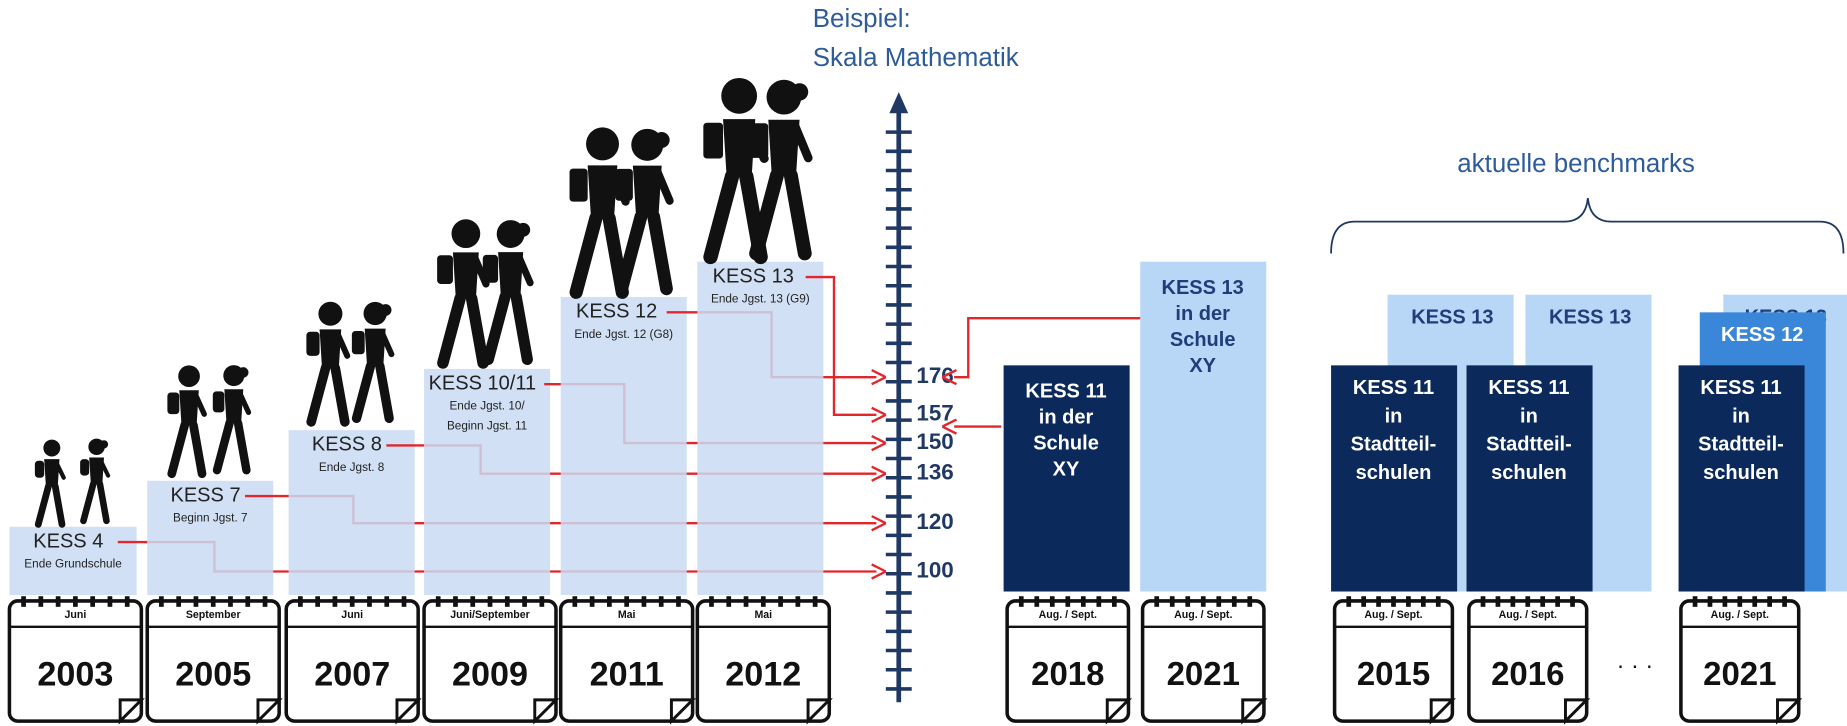  Describe the element at coordinates (490, 674) in the screenshot. I see `calendar-year: 2009` at that location.